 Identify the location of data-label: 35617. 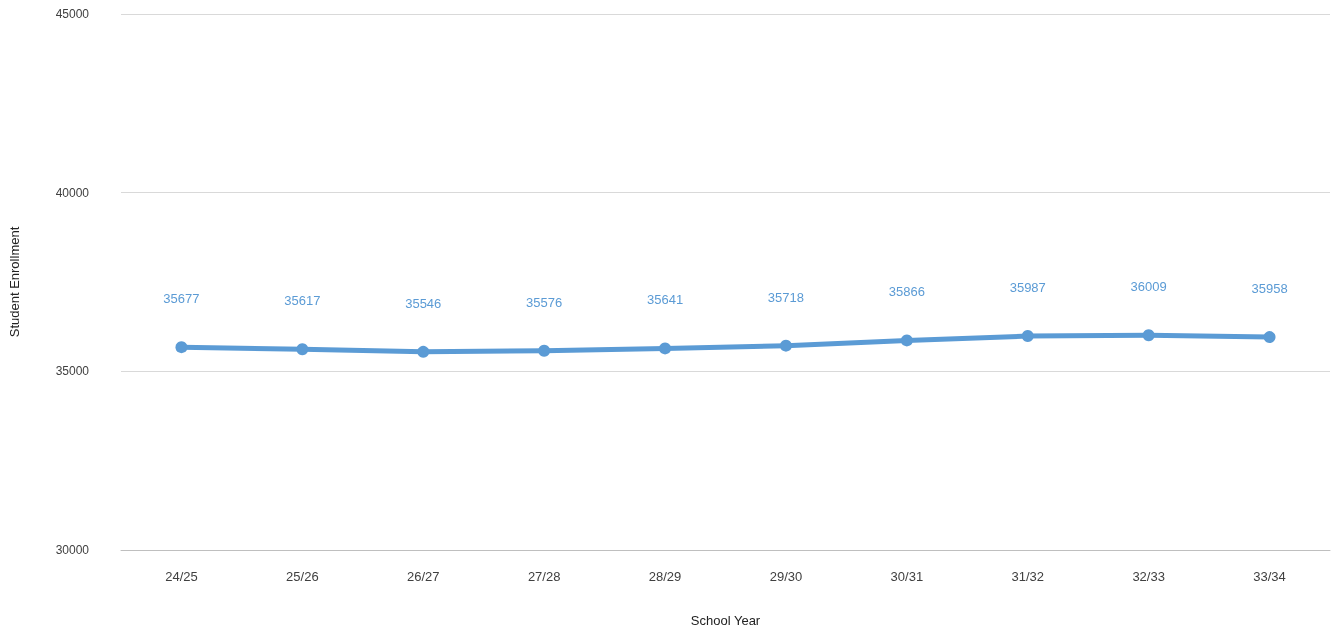
(302, 301).